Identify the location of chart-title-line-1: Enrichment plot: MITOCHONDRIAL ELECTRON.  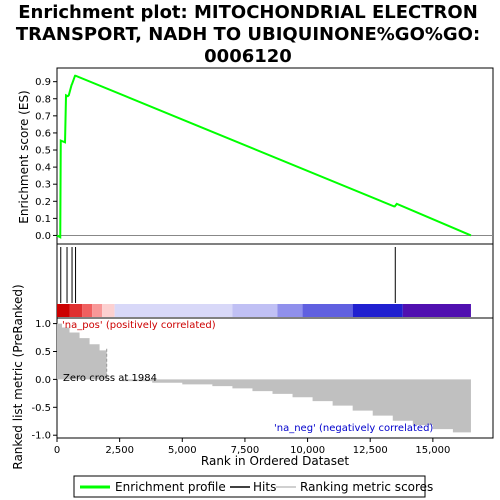
(248, 12).